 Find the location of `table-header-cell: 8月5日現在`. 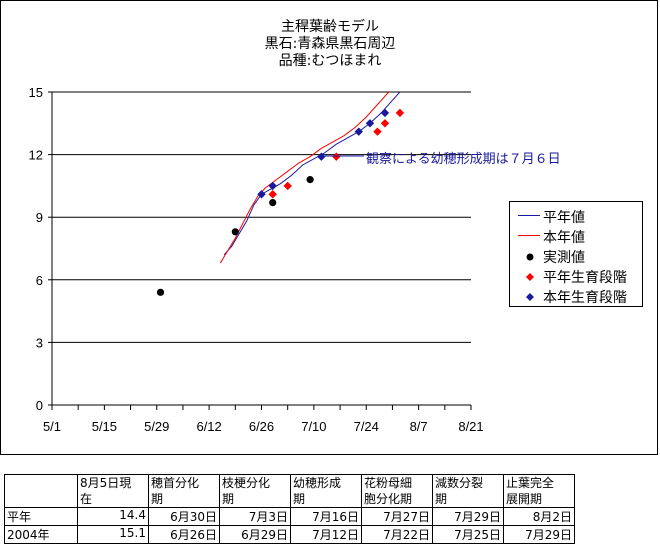

table-header-cell: 8月5日現在 is located at coordinates (113, 491).